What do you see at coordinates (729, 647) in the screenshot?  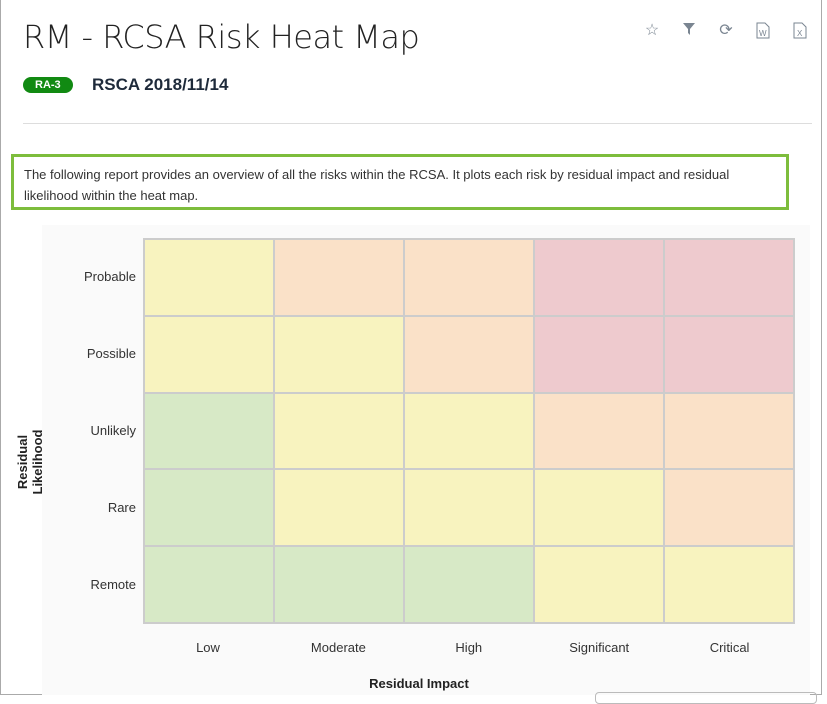 I see `x-tick-label: Critical` at bounding box center [729, 647].